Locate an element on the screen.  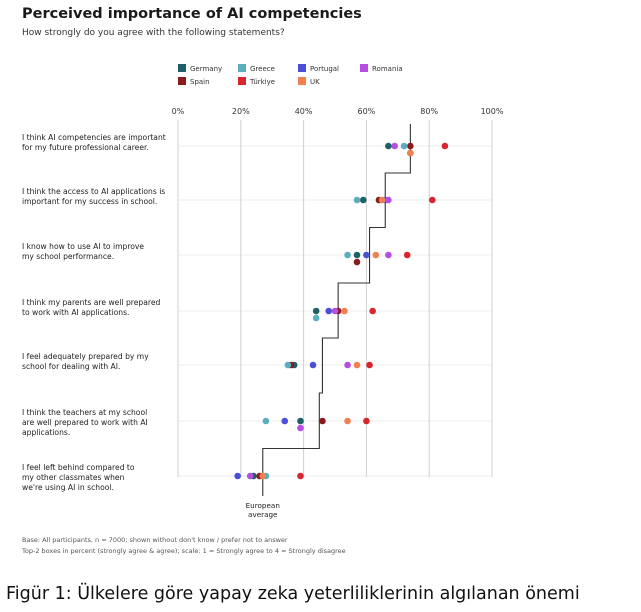
question-label: school for dealing with AI. is located at coordinates (71, 366).